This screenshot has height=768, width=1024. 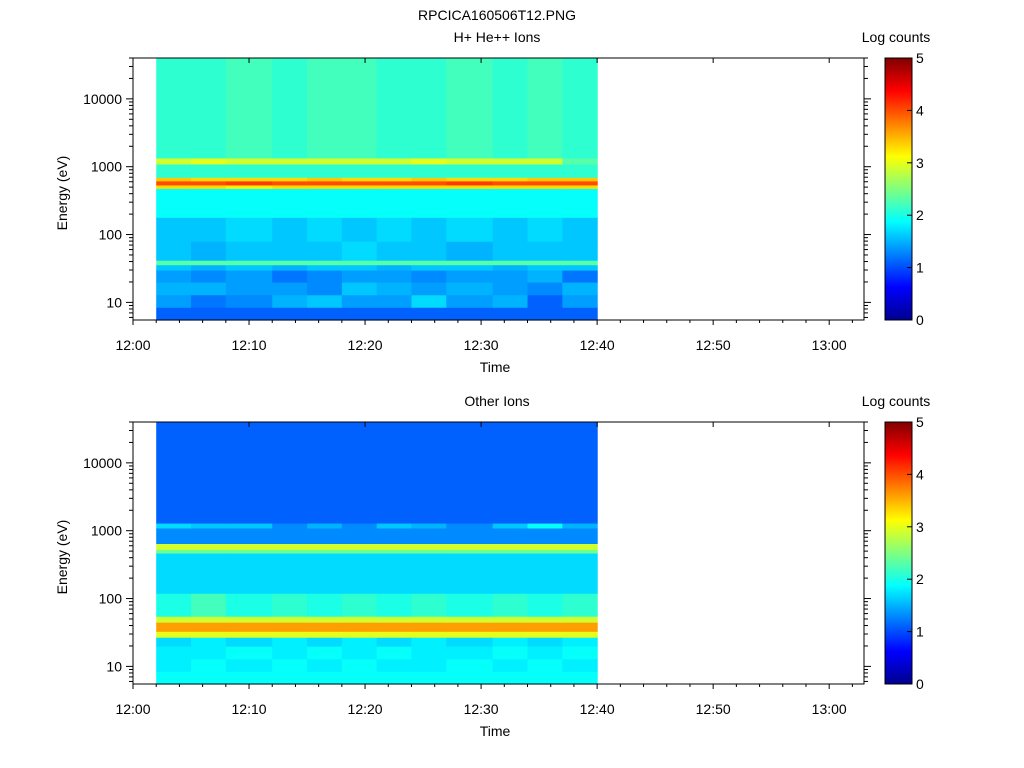 What do you see at coordinates (496, 401) in the screenshot?
I see `panel-title: Other Ions` at bounding box center [496, 401].